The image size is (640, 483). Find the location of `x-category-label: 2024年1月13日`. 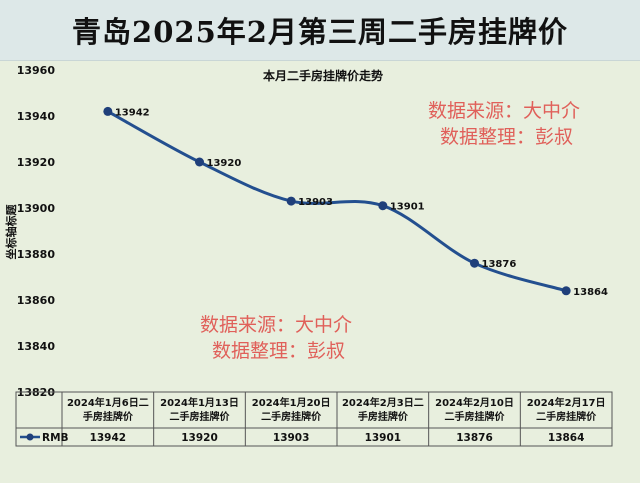

x-category-label: 2024年1月13日 is located at coordinates (199, 402).